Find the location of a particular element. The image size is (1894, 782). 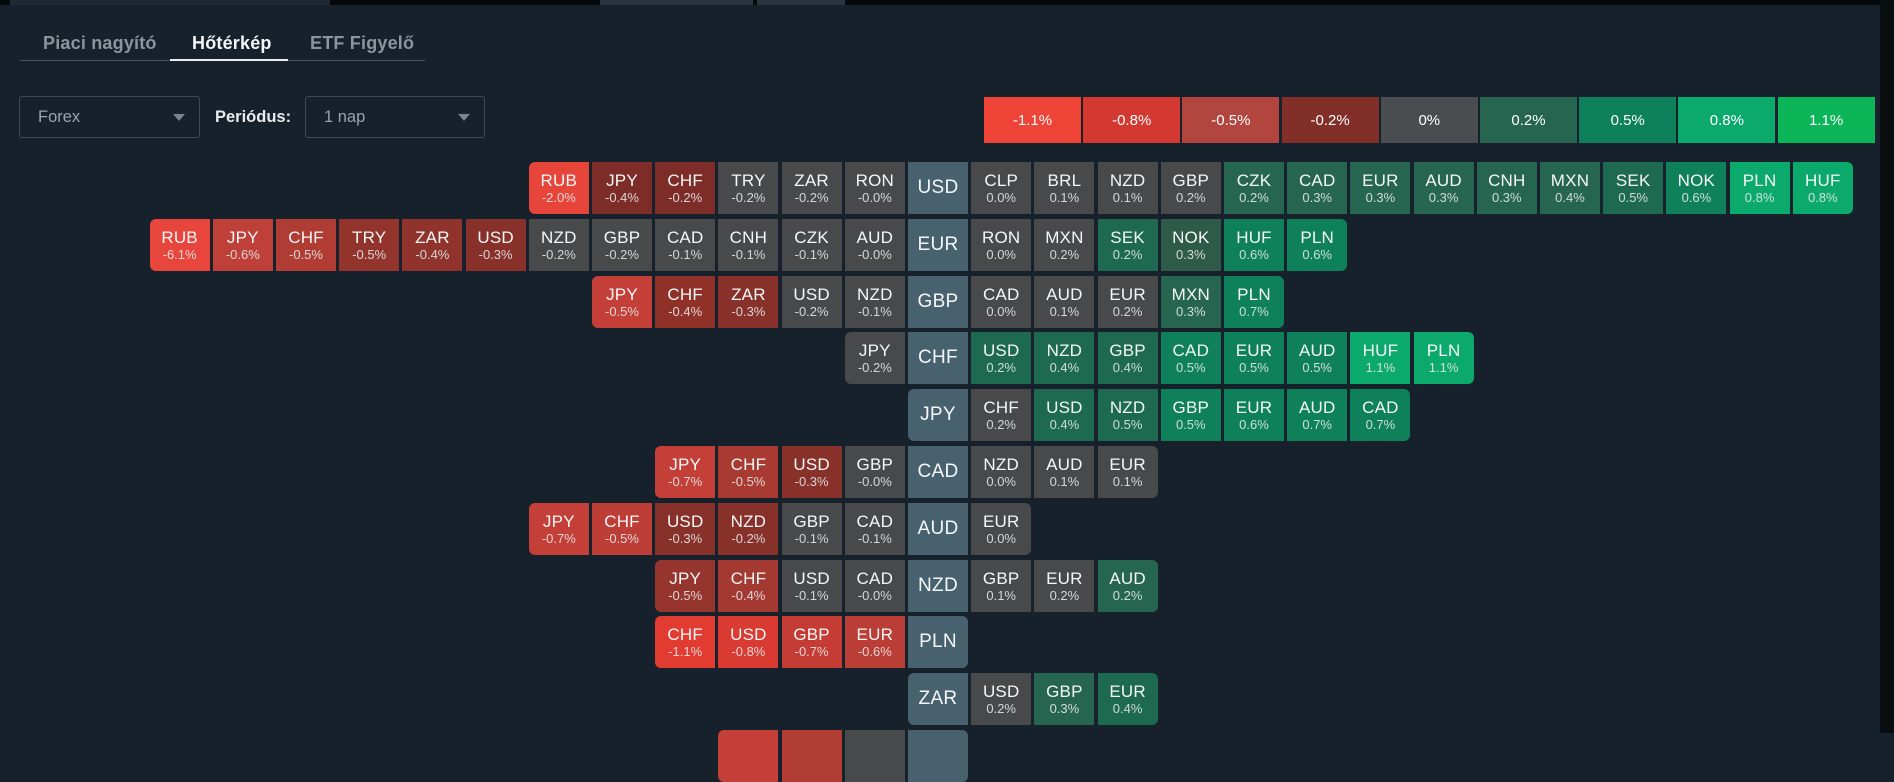

tab-hoterkep: Hőtérkép is located at coordinates (232, 43).